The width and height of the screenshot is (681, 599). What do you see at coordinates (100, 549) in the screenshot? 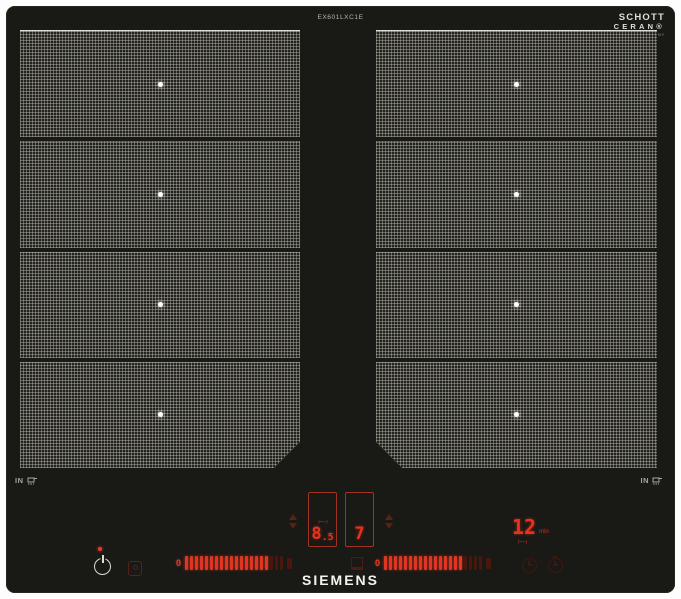
I see `power-indicator-dot` at bounding box center [100, 549].